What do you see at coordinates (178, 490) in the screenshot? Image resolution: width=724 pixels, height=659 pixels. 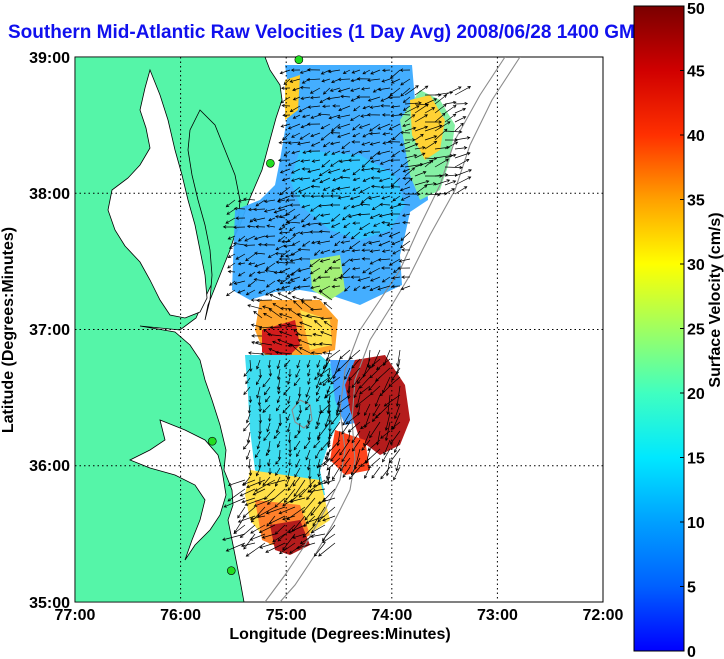 I see `sound-water` at bounding box center [178, 490].